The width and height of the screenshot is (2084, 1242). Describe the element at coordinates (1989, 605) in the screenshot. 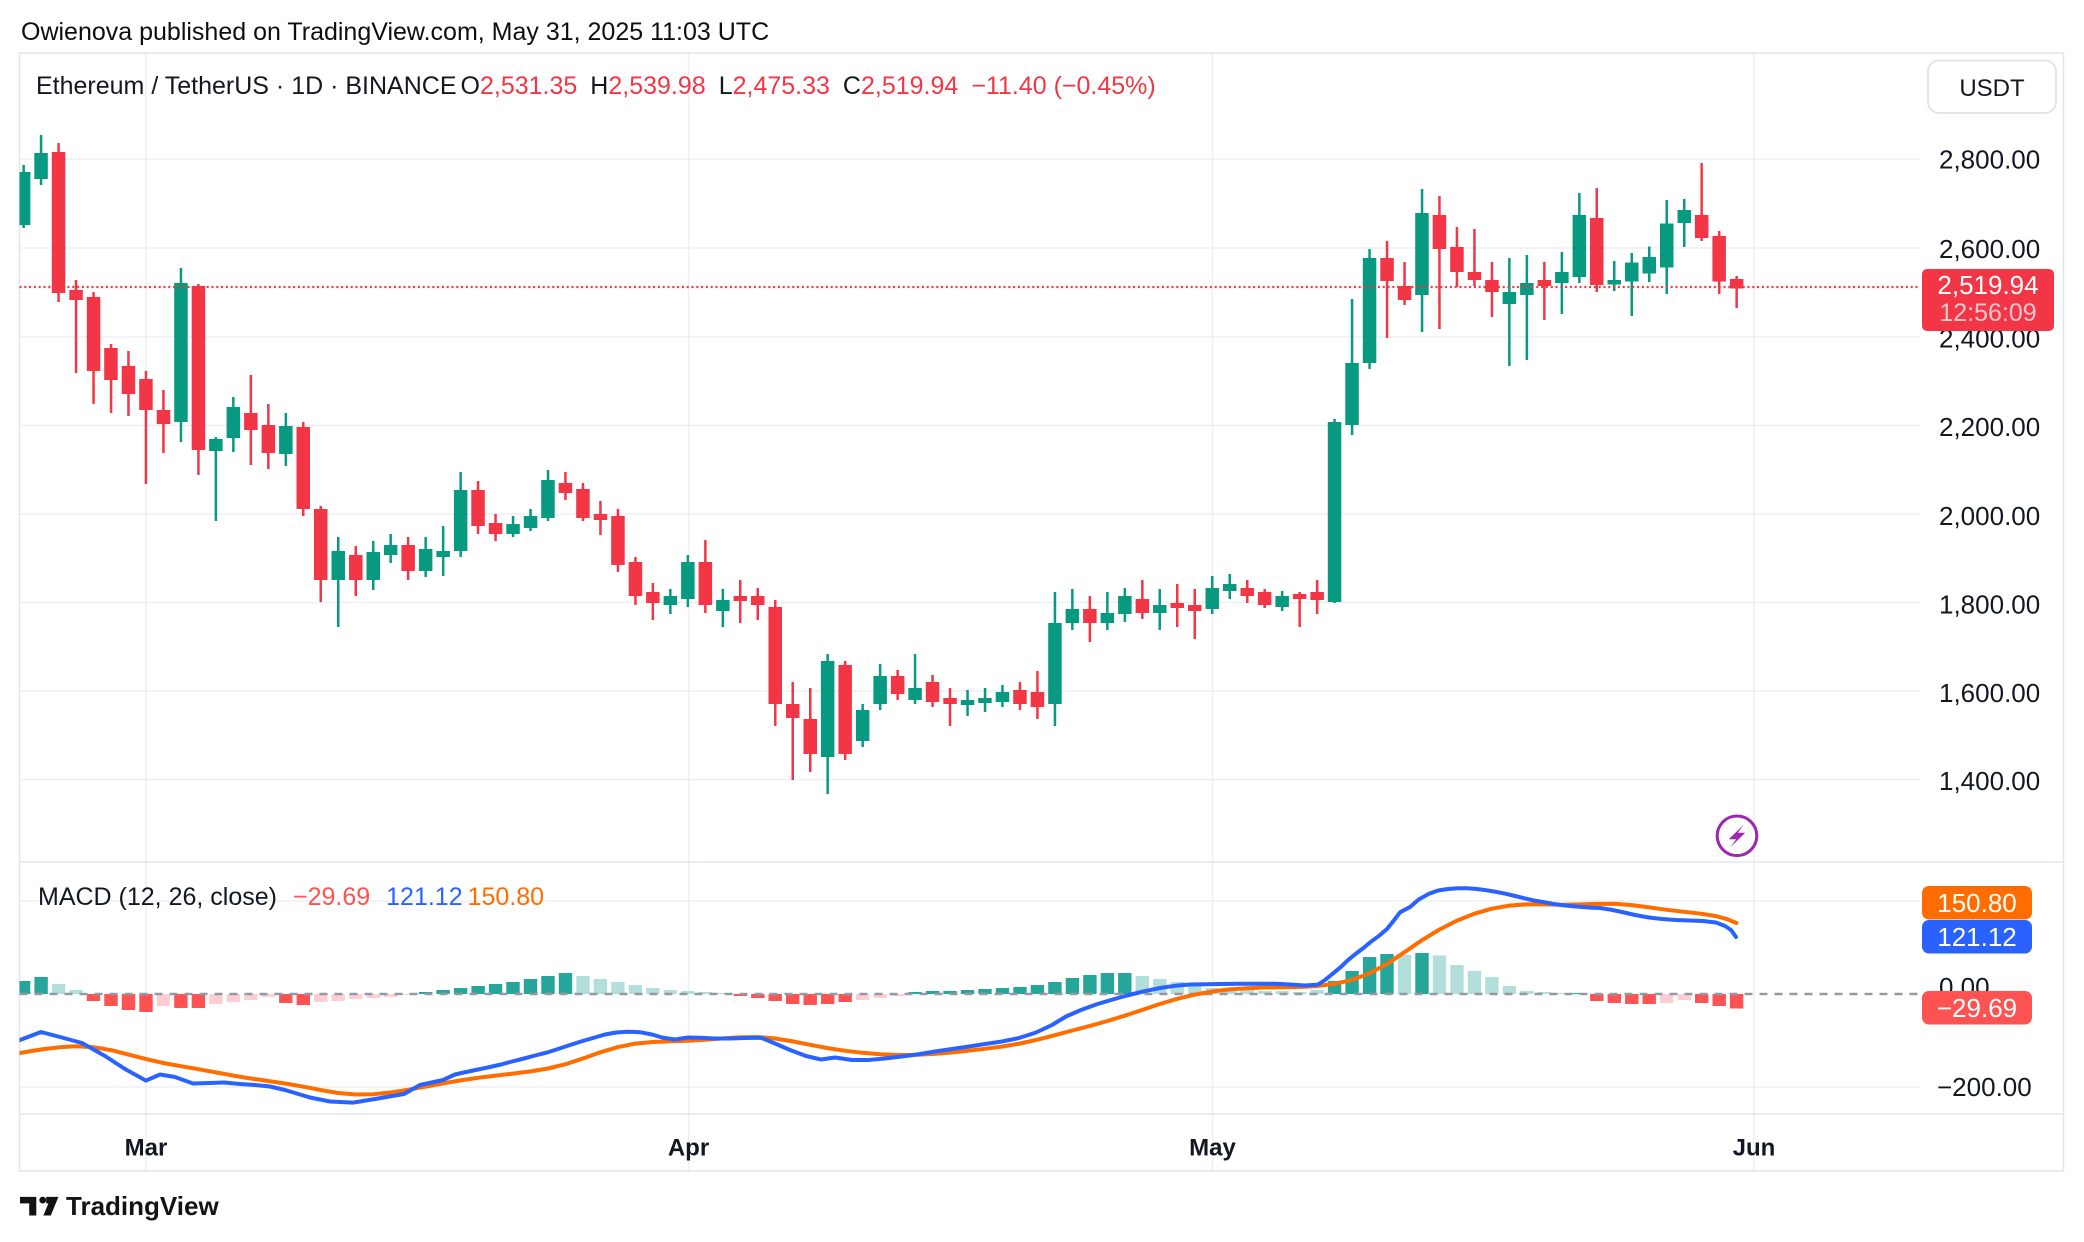

I see `svg-text: 1,800.00` at that location.